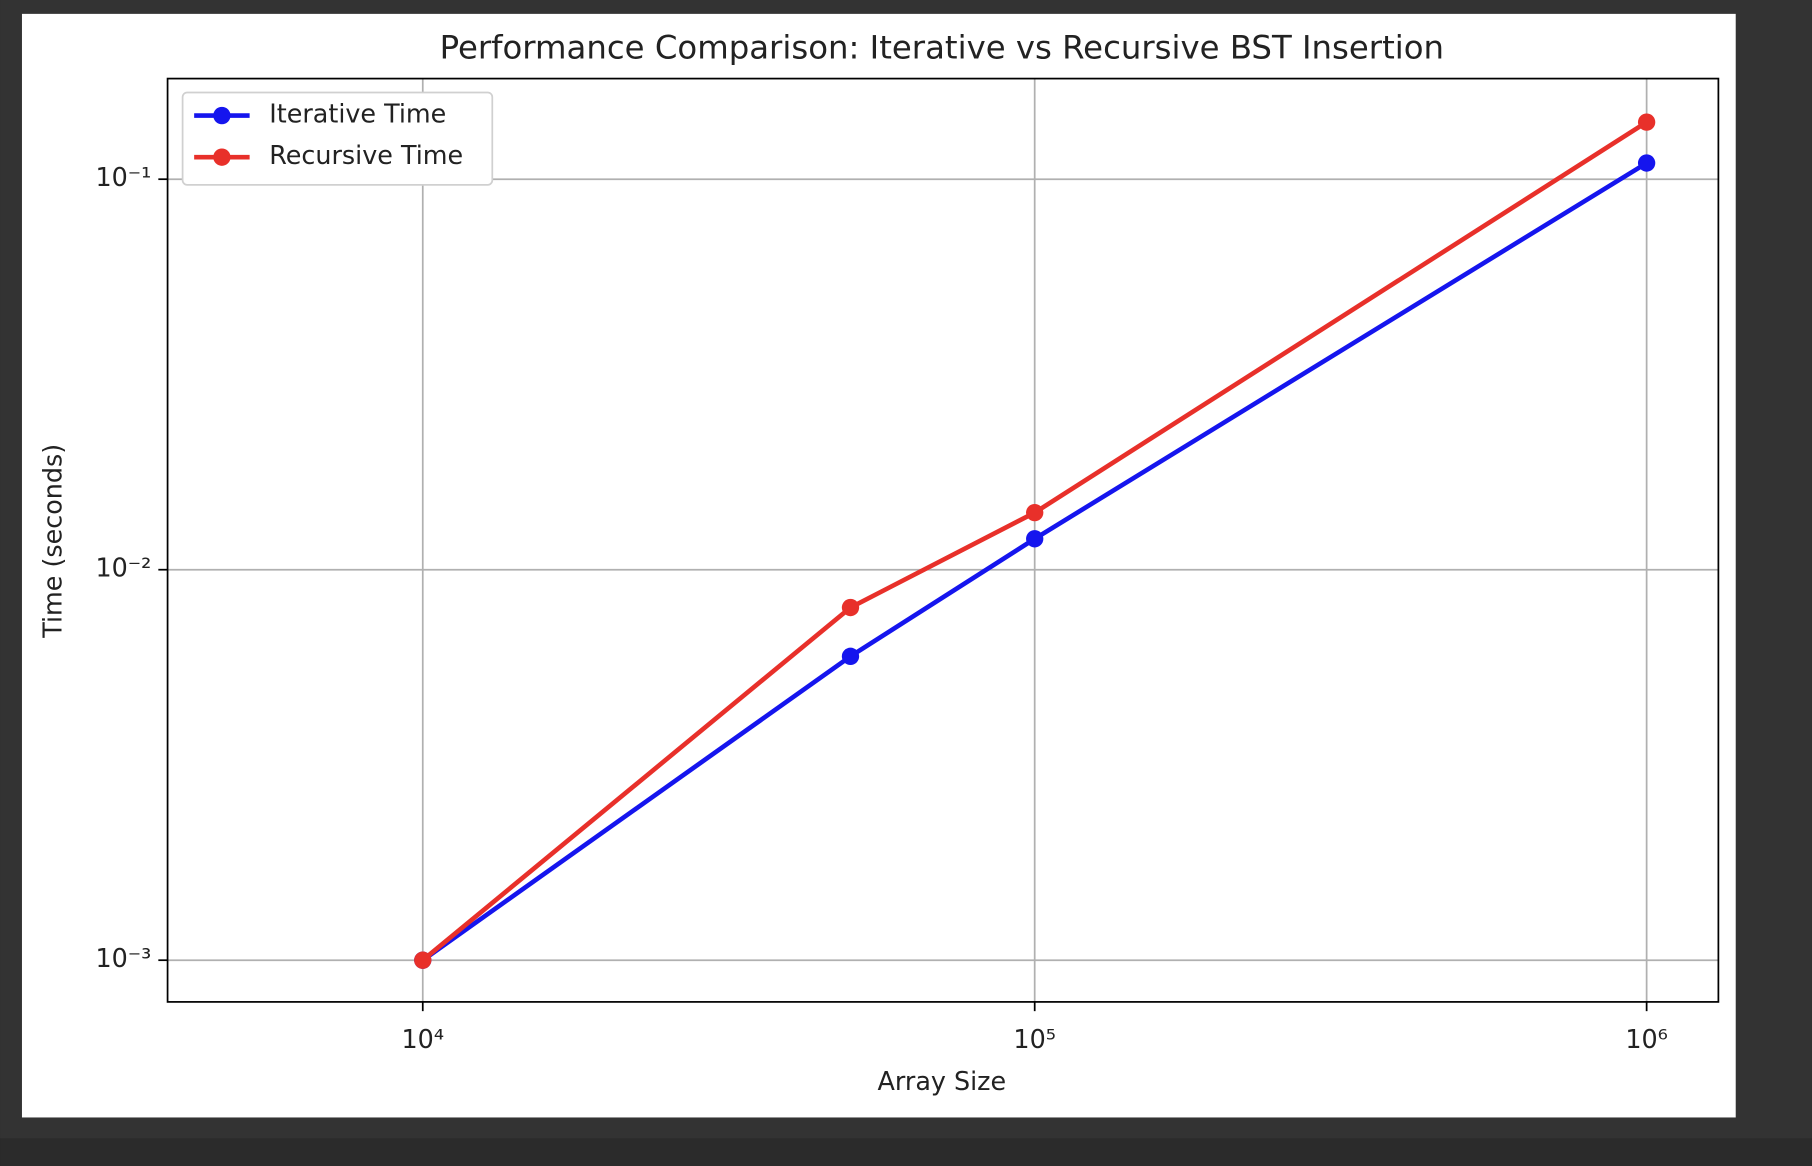 Image resolution: width=1812 pixels, height=1166 pixels. I want to click on footer-strip, so click(906, 1152).